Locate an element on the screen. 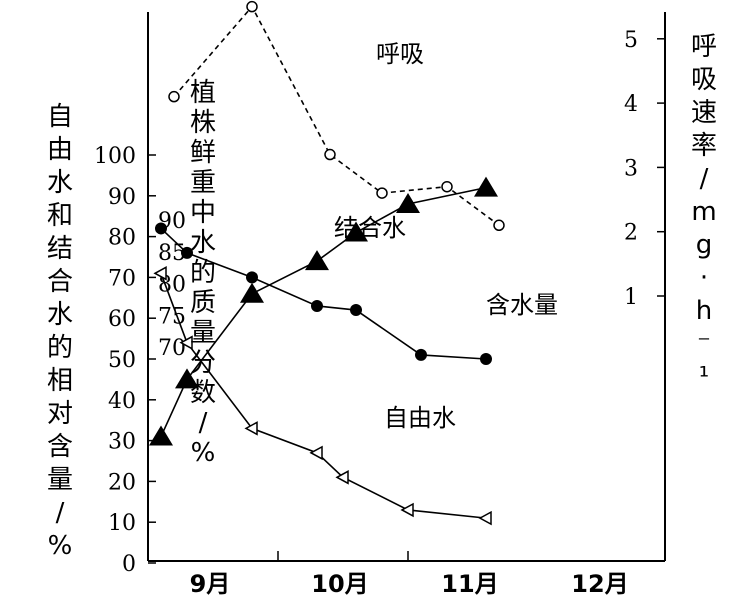 The image size is (731, 604). series-label: 结合水 is located at coordinates (370, 228).